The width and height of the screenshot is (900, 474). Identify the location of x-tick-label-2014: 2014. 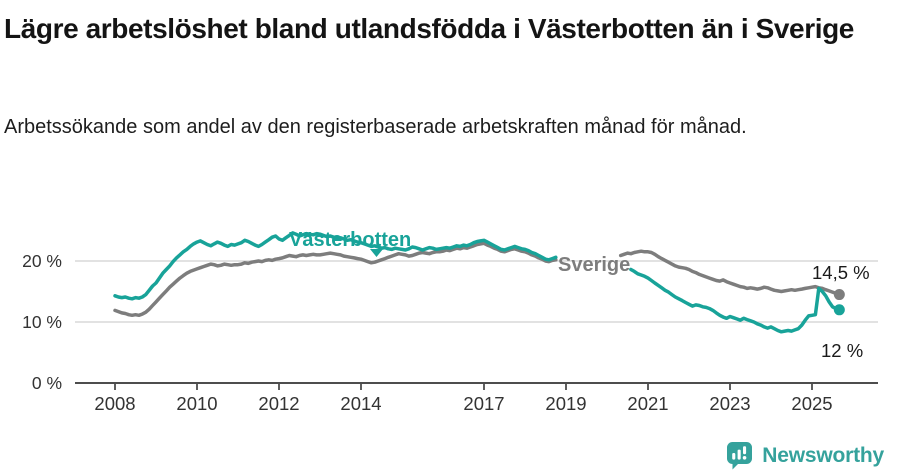
(360, 403).